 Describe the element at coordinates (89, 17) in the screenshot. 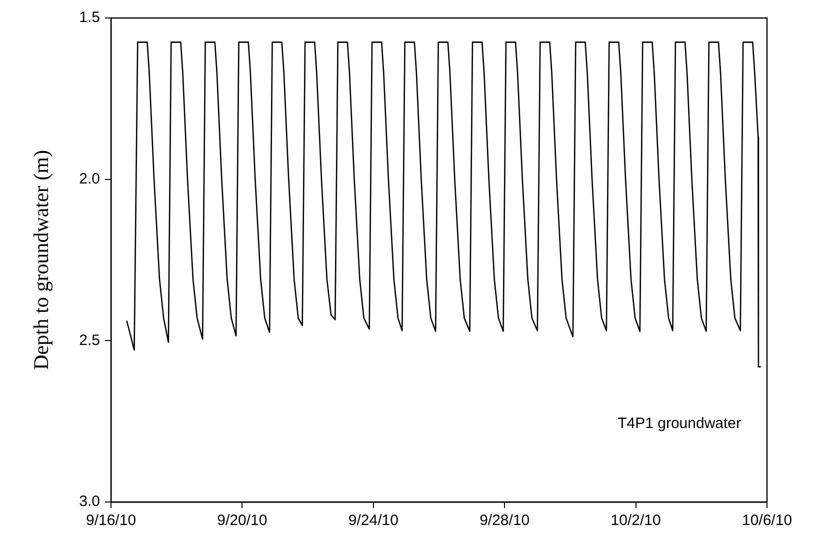

I see `y-tick-label: 1.5` at that location.